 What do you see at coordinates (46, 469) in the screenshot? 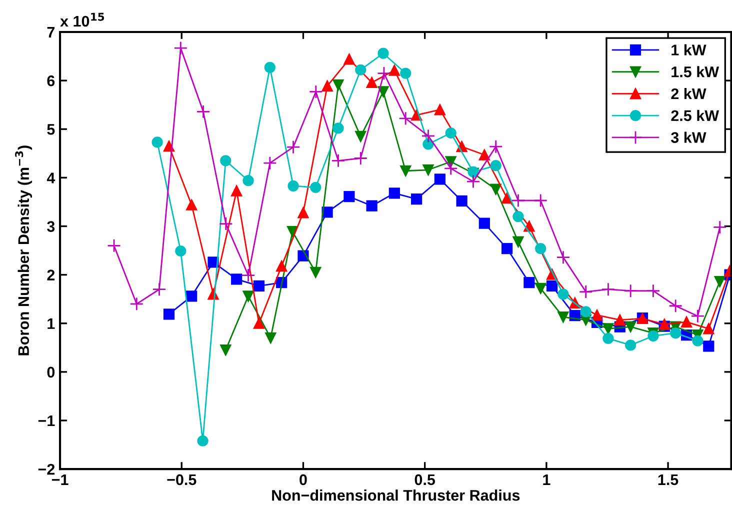
I see `y-tick-label: −2` at bounding box center [46, 469].